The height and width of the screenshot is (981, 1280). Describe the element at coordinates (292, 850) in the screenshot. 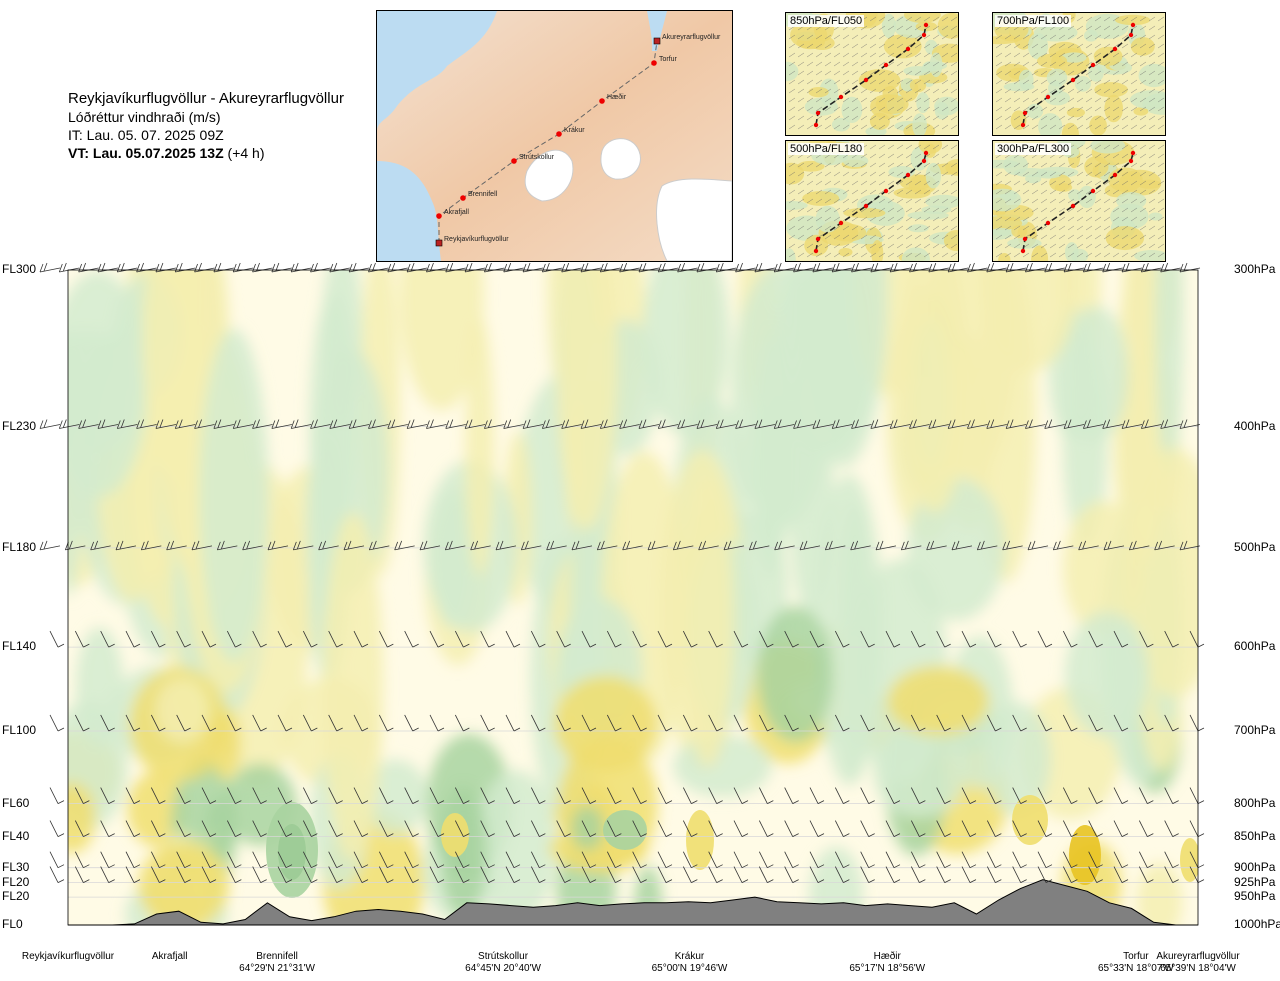

I see `velocity-core` at that location.